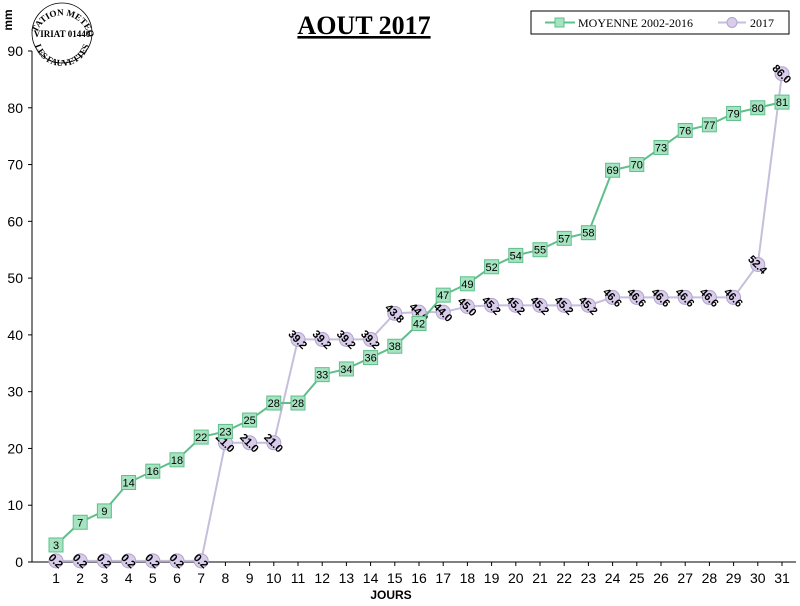  I want to click on y-tick-label: 60, so click(15, 221).